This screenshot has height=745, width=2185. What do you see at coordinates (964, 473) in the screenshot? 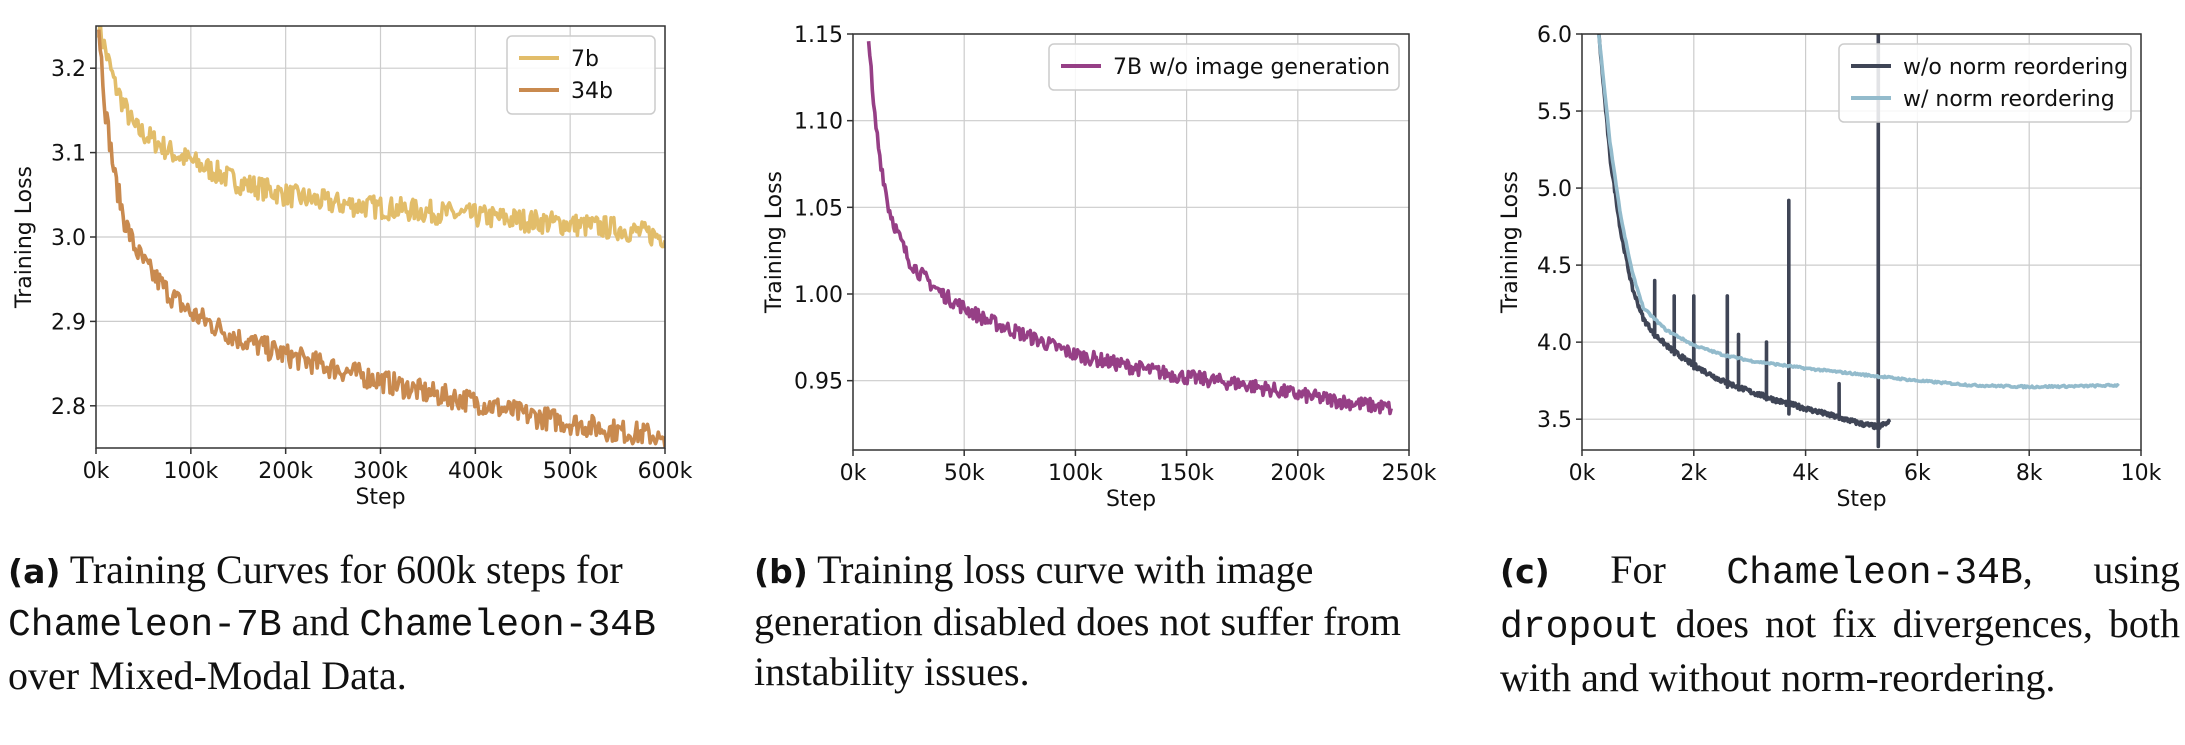
I see `x-tick-label: 50k` at bounding box center [964, 473].